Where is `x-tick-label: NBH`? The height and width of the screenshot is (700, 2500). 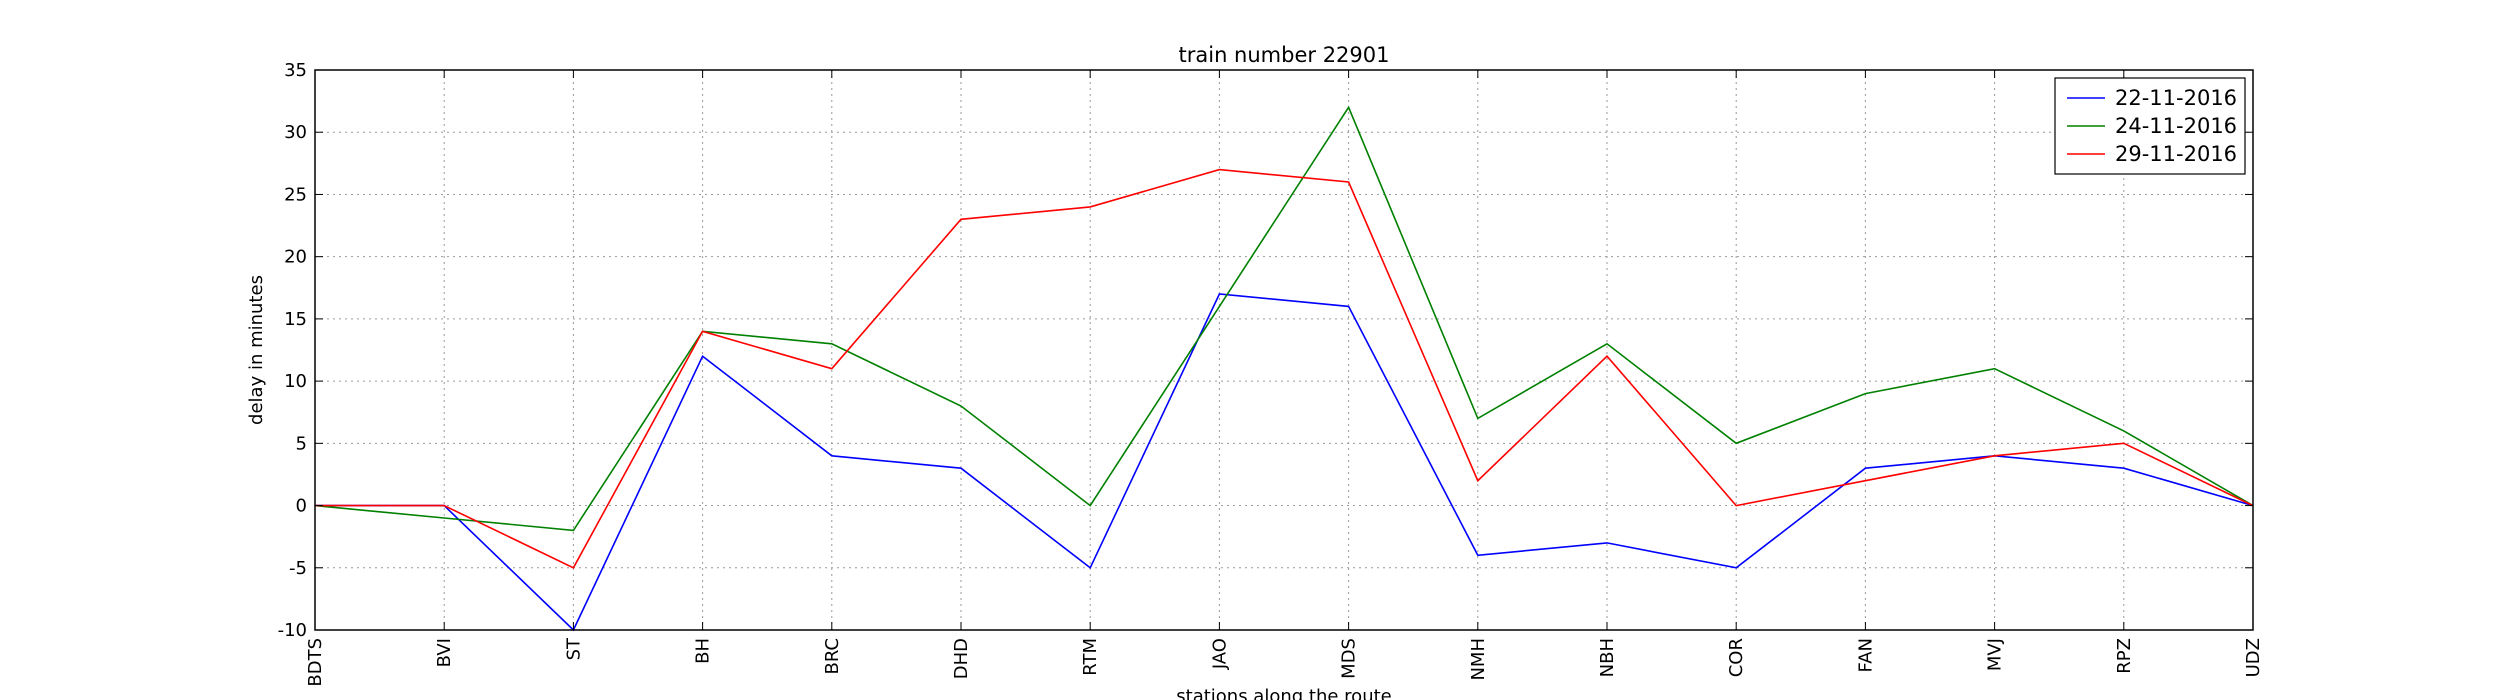
x-tick-label: NBH is located at coordinates (1607, 657).